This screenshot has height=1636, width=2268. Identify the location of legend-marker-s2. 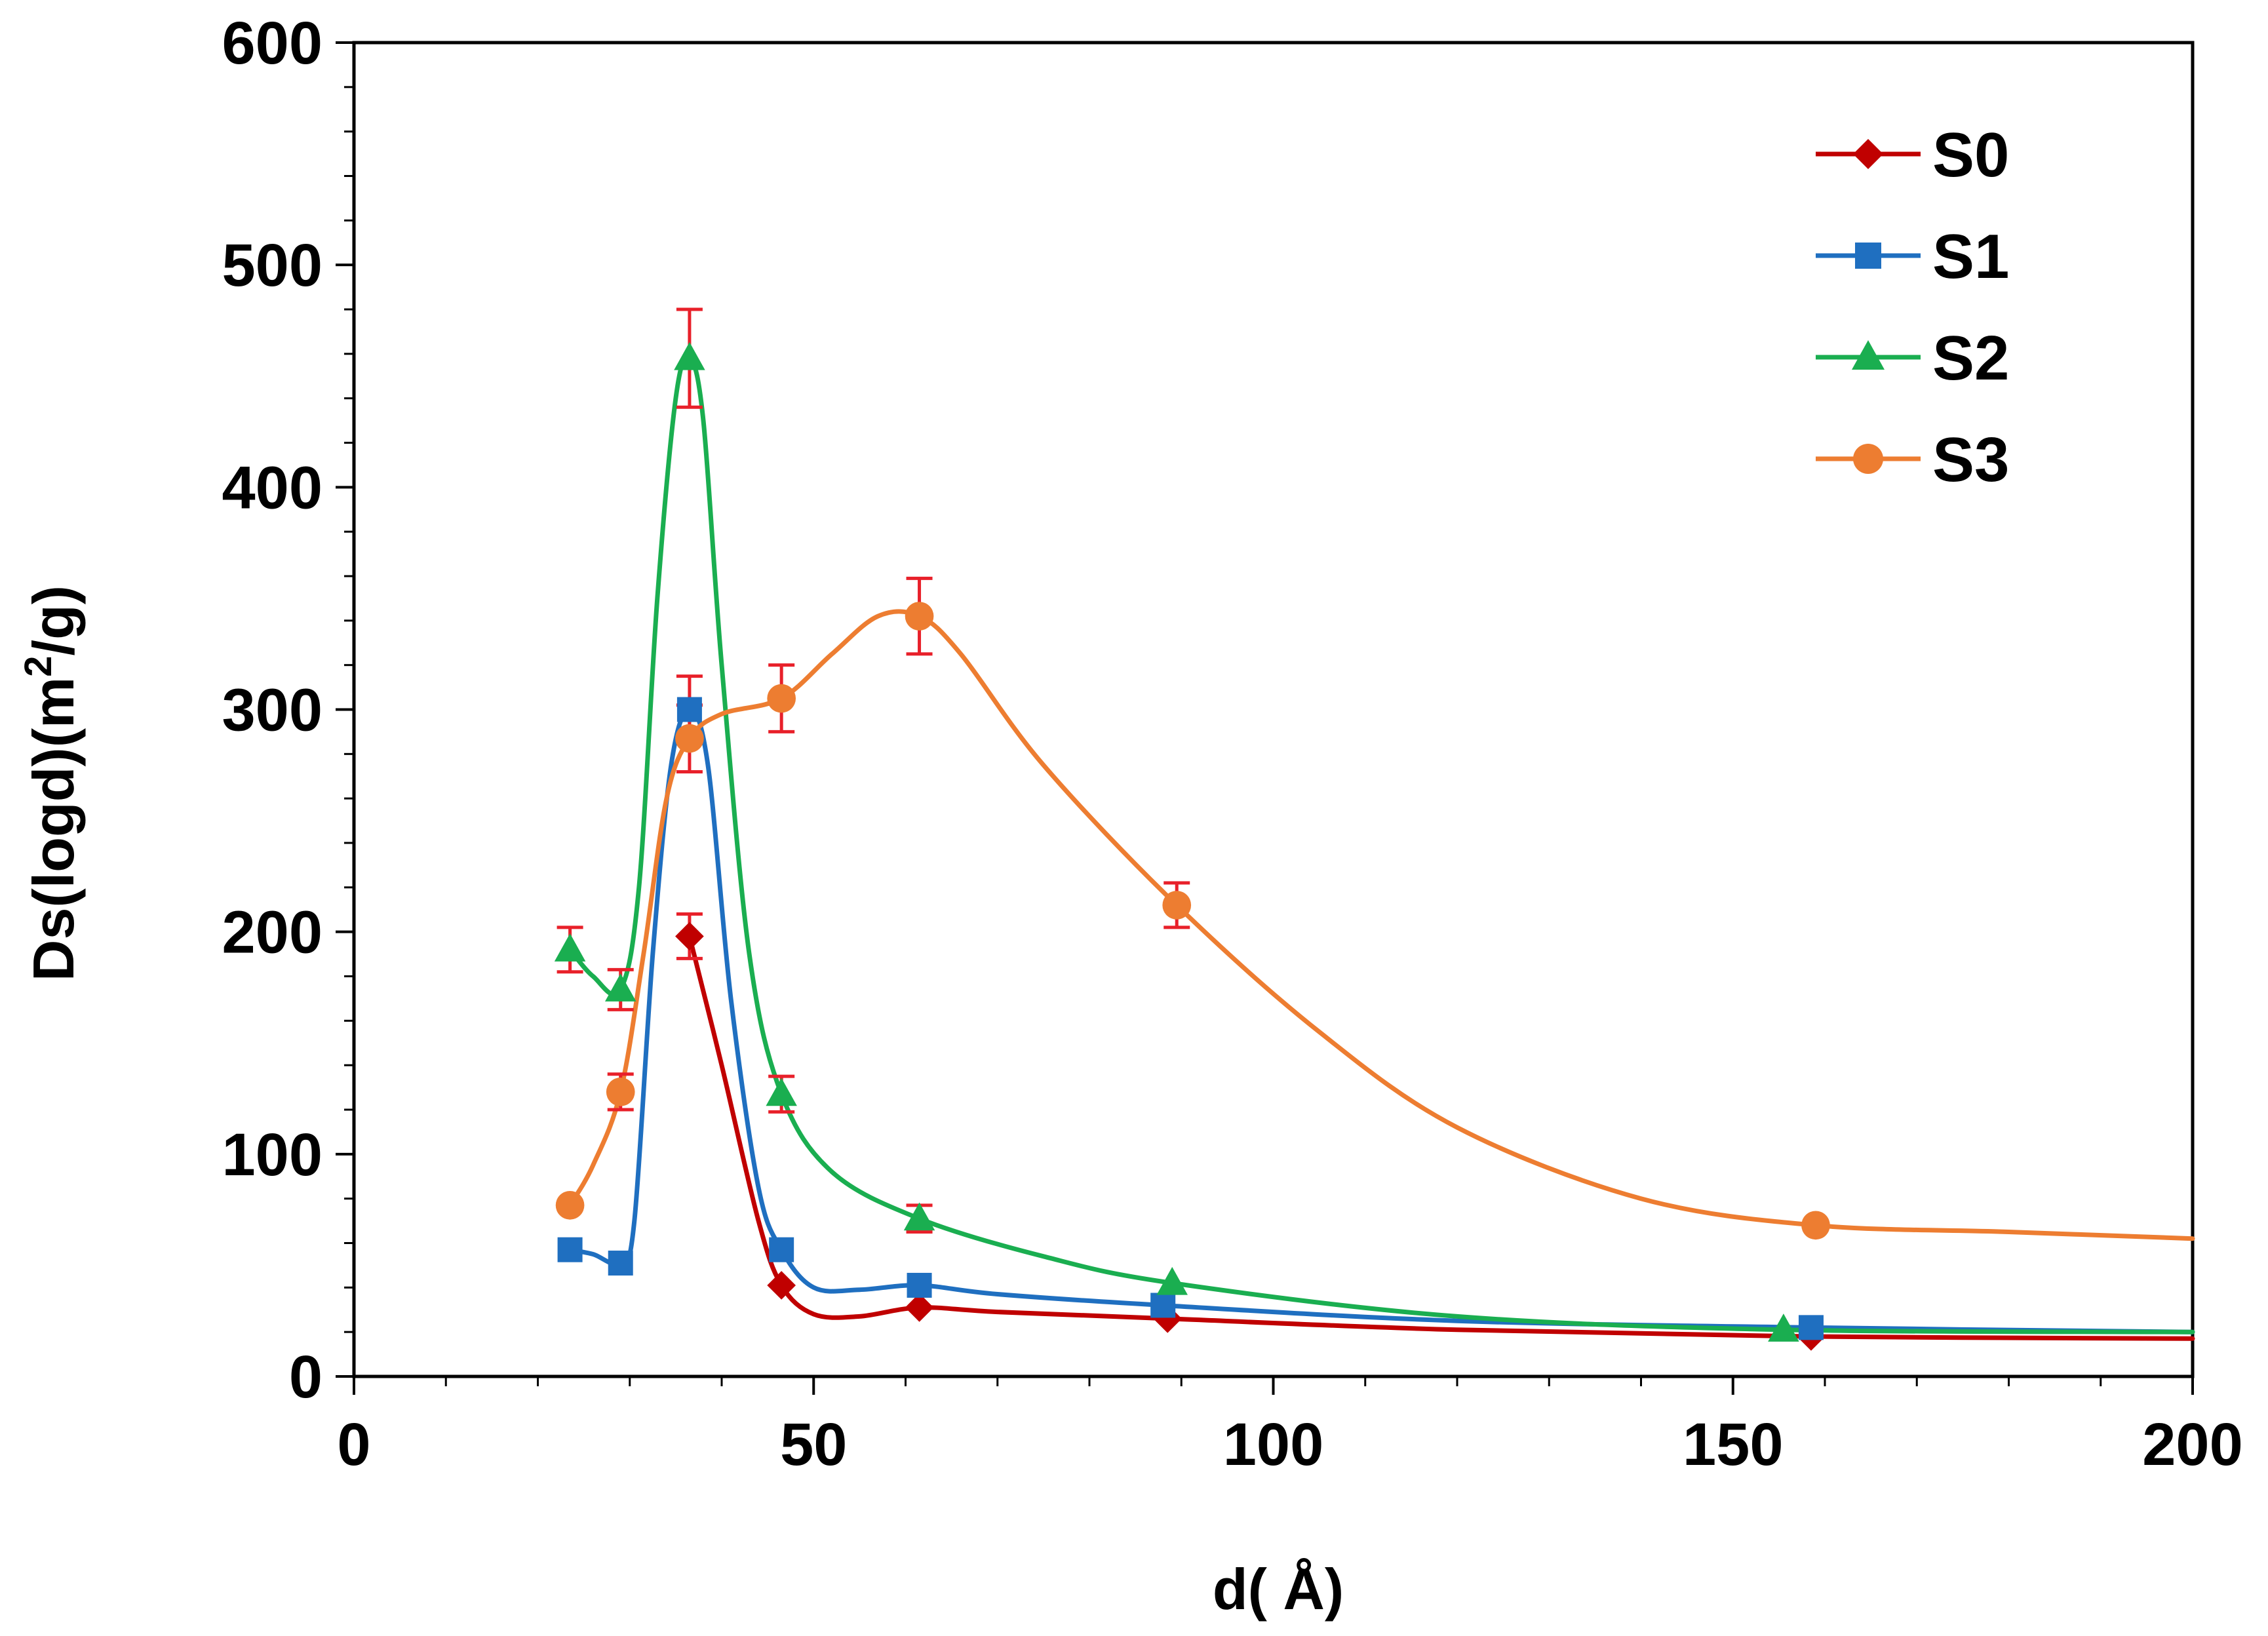
(1868, 355).